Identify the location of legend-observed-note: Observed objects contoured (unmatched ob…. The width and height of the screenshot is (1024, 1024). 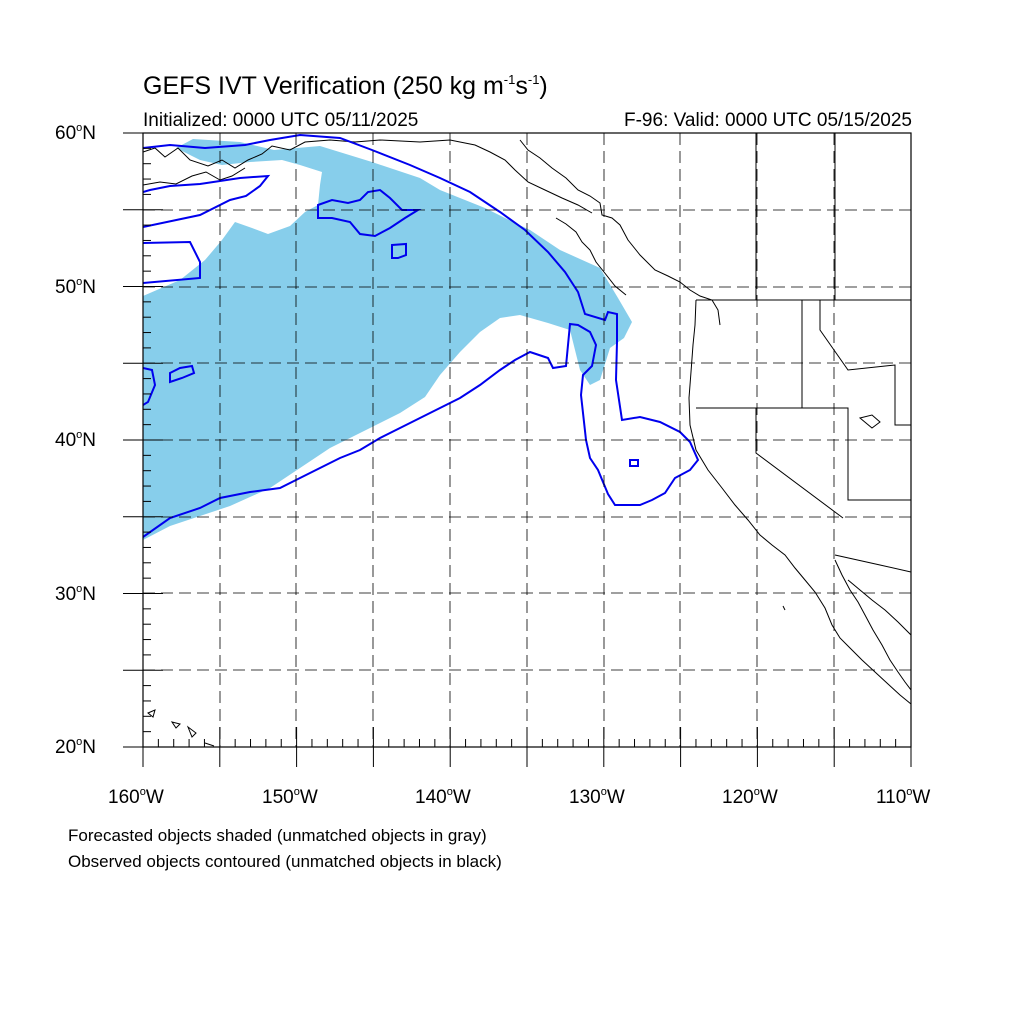
(285, 861).